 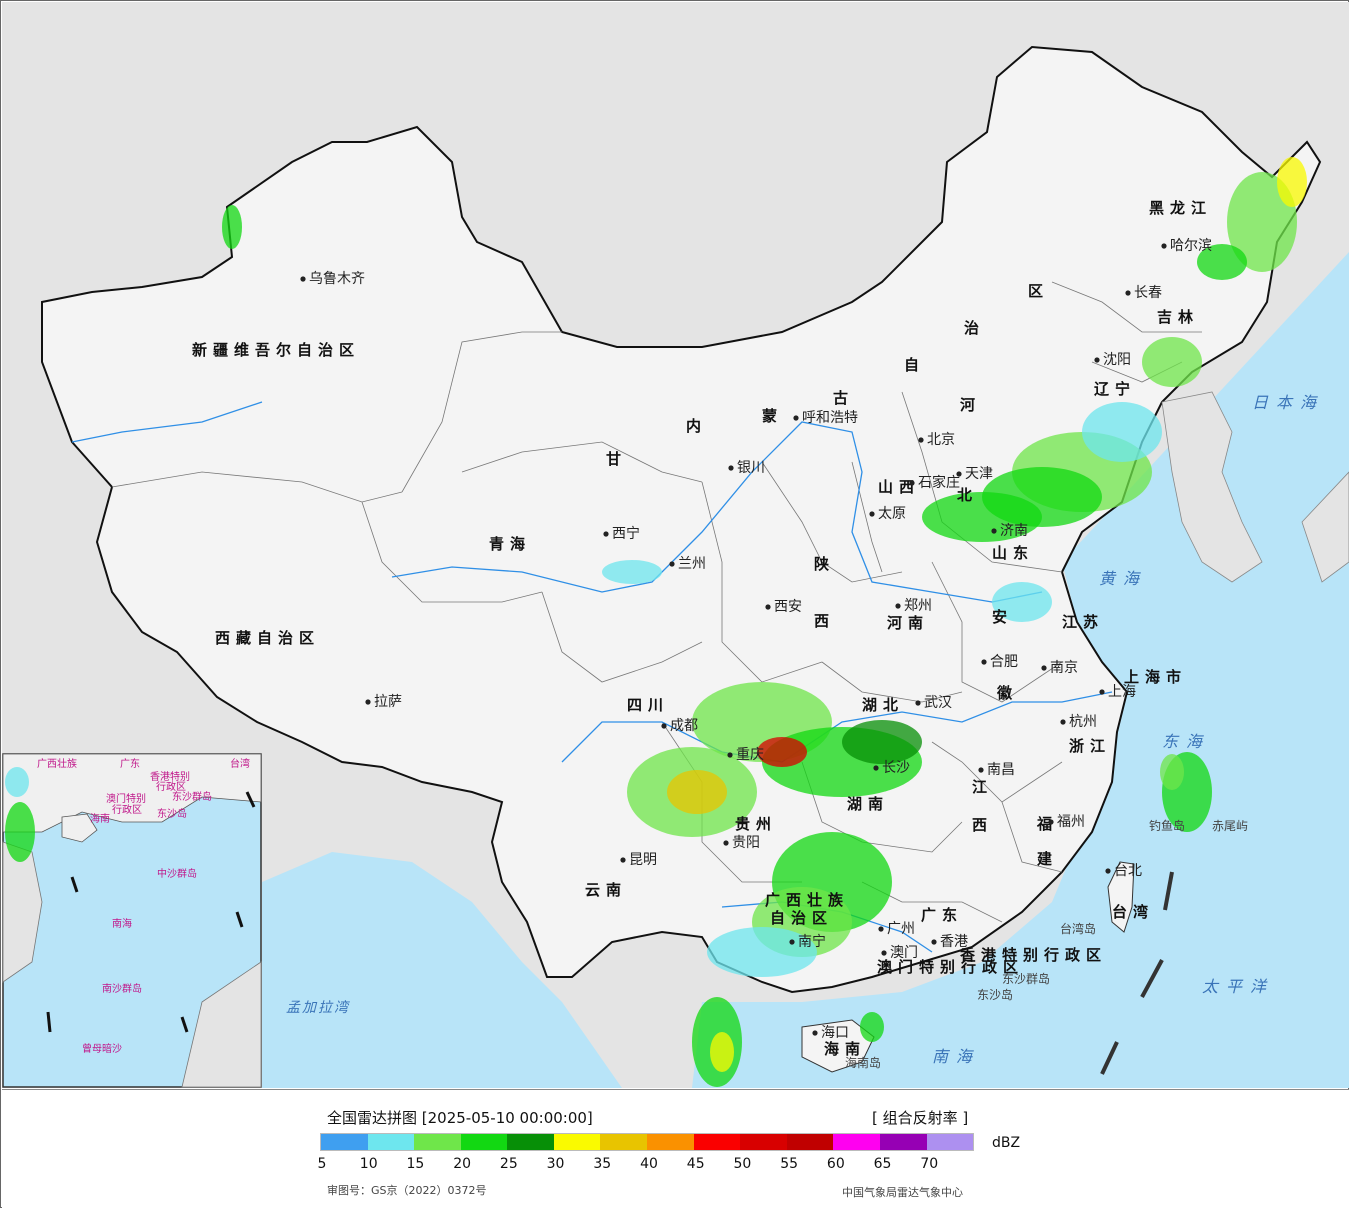 I want to click on province-label: 山西, so click(x=899, y=487).